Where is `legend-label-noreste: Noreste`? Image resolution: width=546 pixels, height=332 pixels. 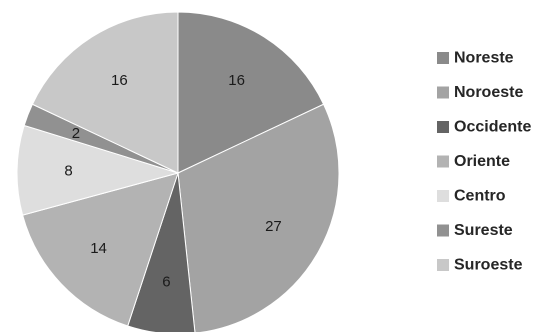
legend-label-noreste: Noreste is located at coordinates (484, 58).